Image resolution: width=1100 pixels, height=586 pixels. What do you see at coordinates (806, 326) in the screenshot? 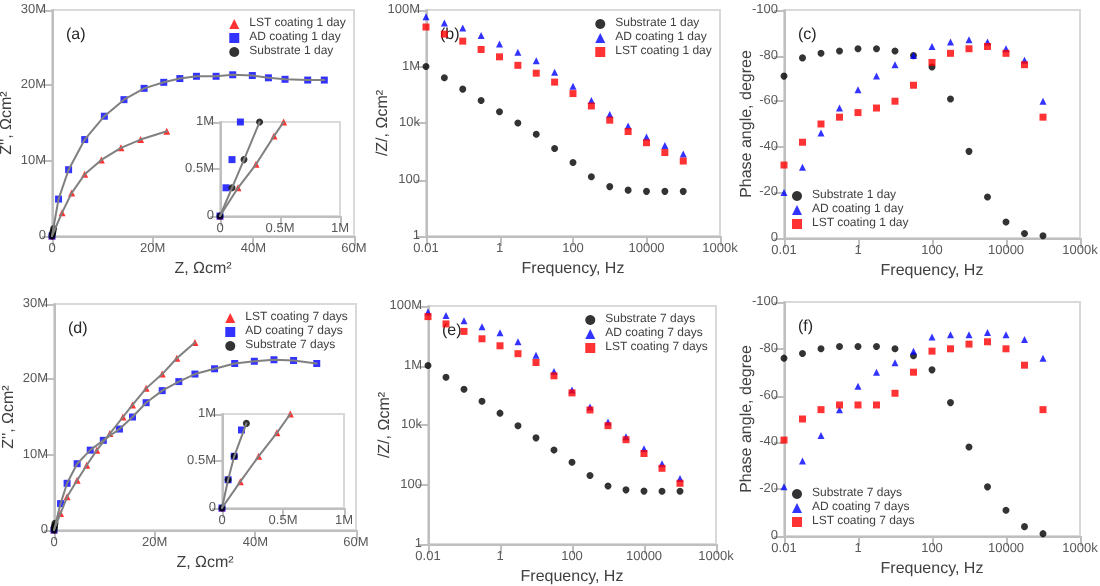
I see `annotation: (f)` at bounding box center [806, 326].